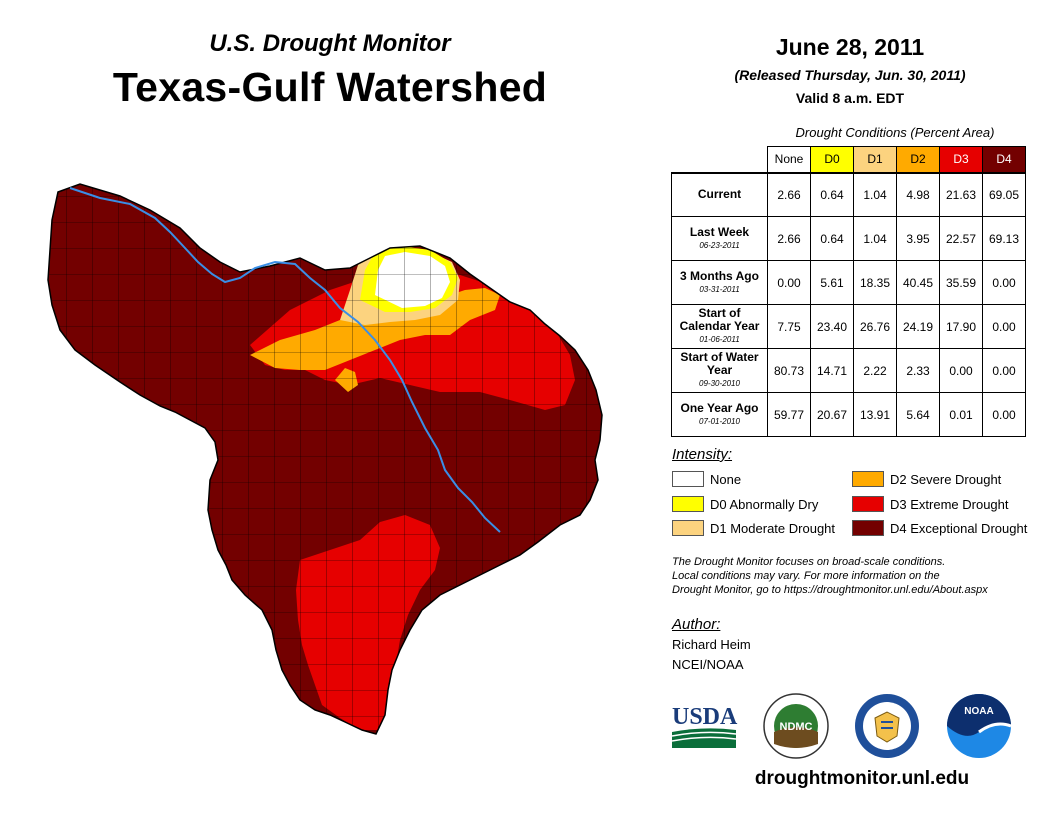 The width and height of the screenshot is (1056, 816). What do you see at coordinates (702, 454) in the screenshot?
I see `legend-title: Intensity:` at bounding box center [702, 454].